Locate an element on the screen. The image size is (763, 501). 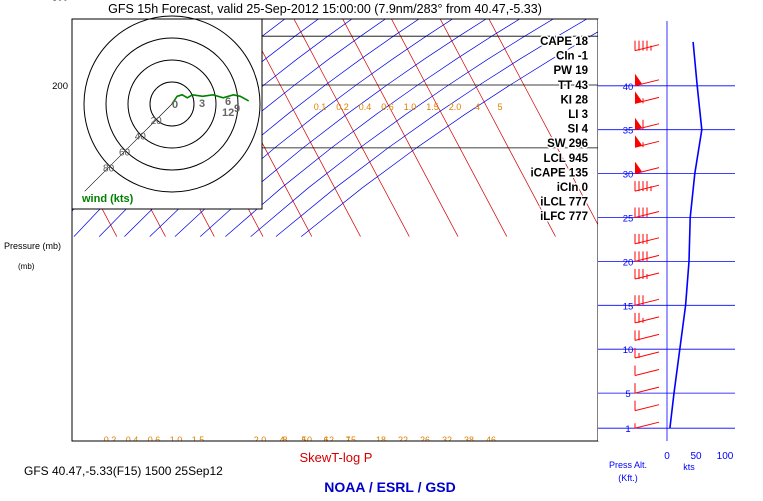
mixing-ratio-label-bottom: 22 is located at coordinates (403, 440).